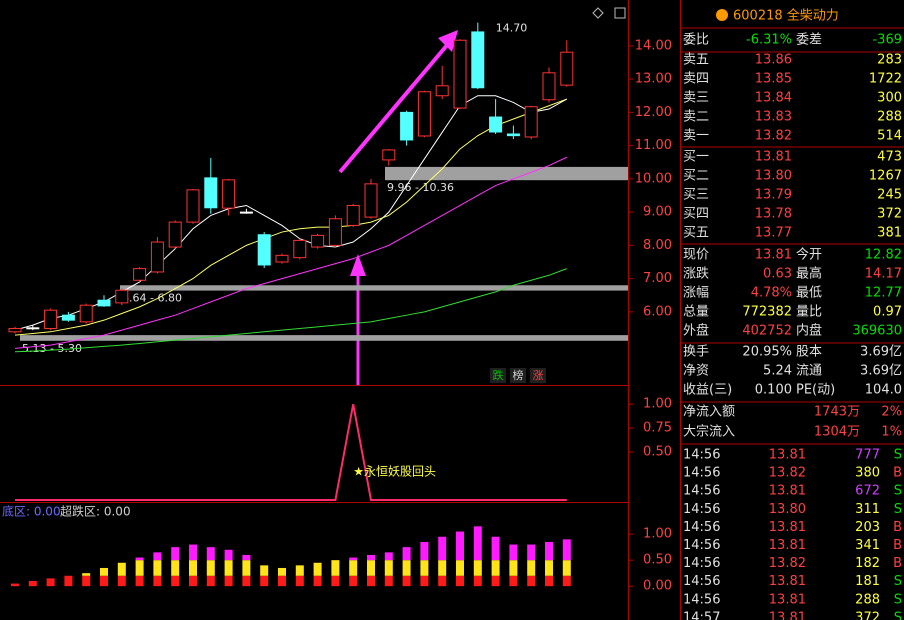 The image size is (904, 620). I want to click on quote-text: 341, so click(867, 545).